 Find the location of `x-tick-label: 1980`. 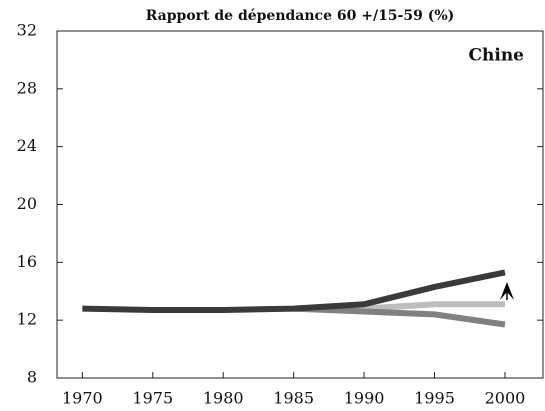

x-tick-label: 1980 is located at coordinates (223, 398).